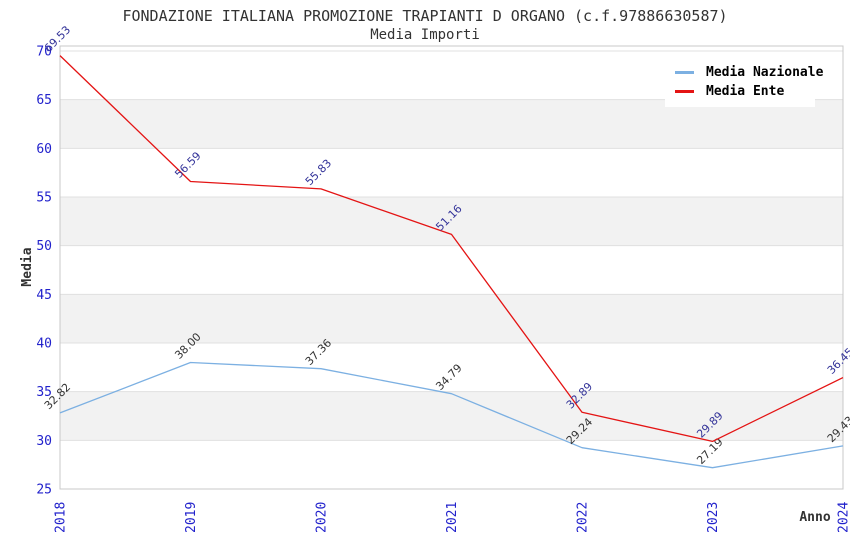 This screenshot has width=850, height=550. I want to click on chart-subtitle: Media Importi, so click(425, 35).